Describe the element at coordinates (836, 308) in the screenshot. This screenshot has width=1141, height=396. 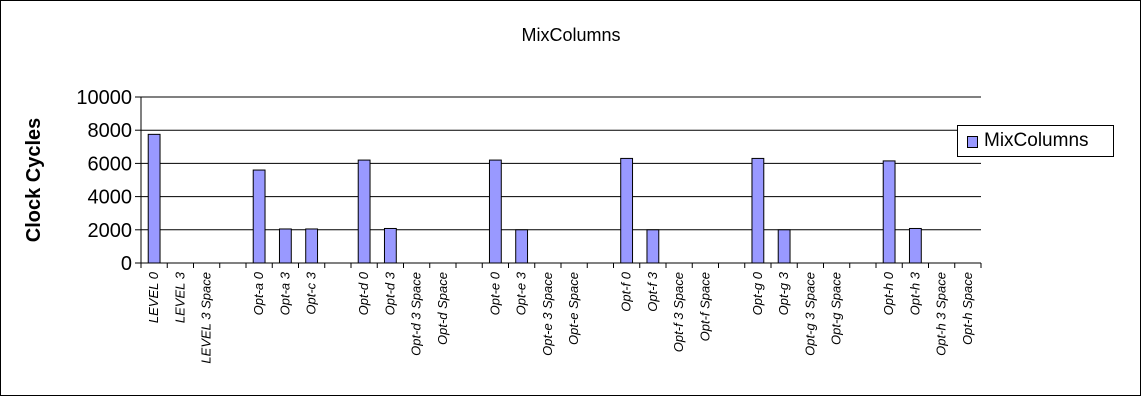
I see `x-tick-label: Opt-g Space` at that location.